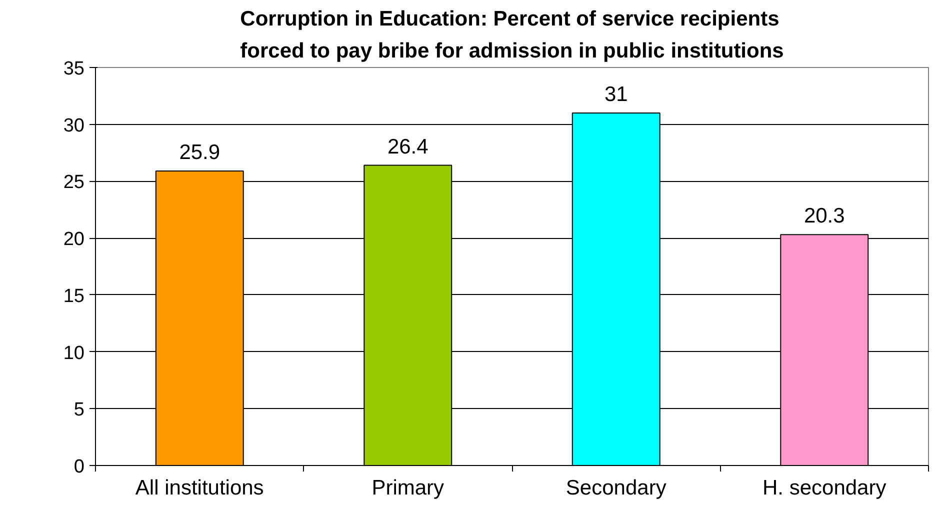  Describe the element at coordinates (79, 467) in the screenshot. I see `y-tick-label: 0` at that location.